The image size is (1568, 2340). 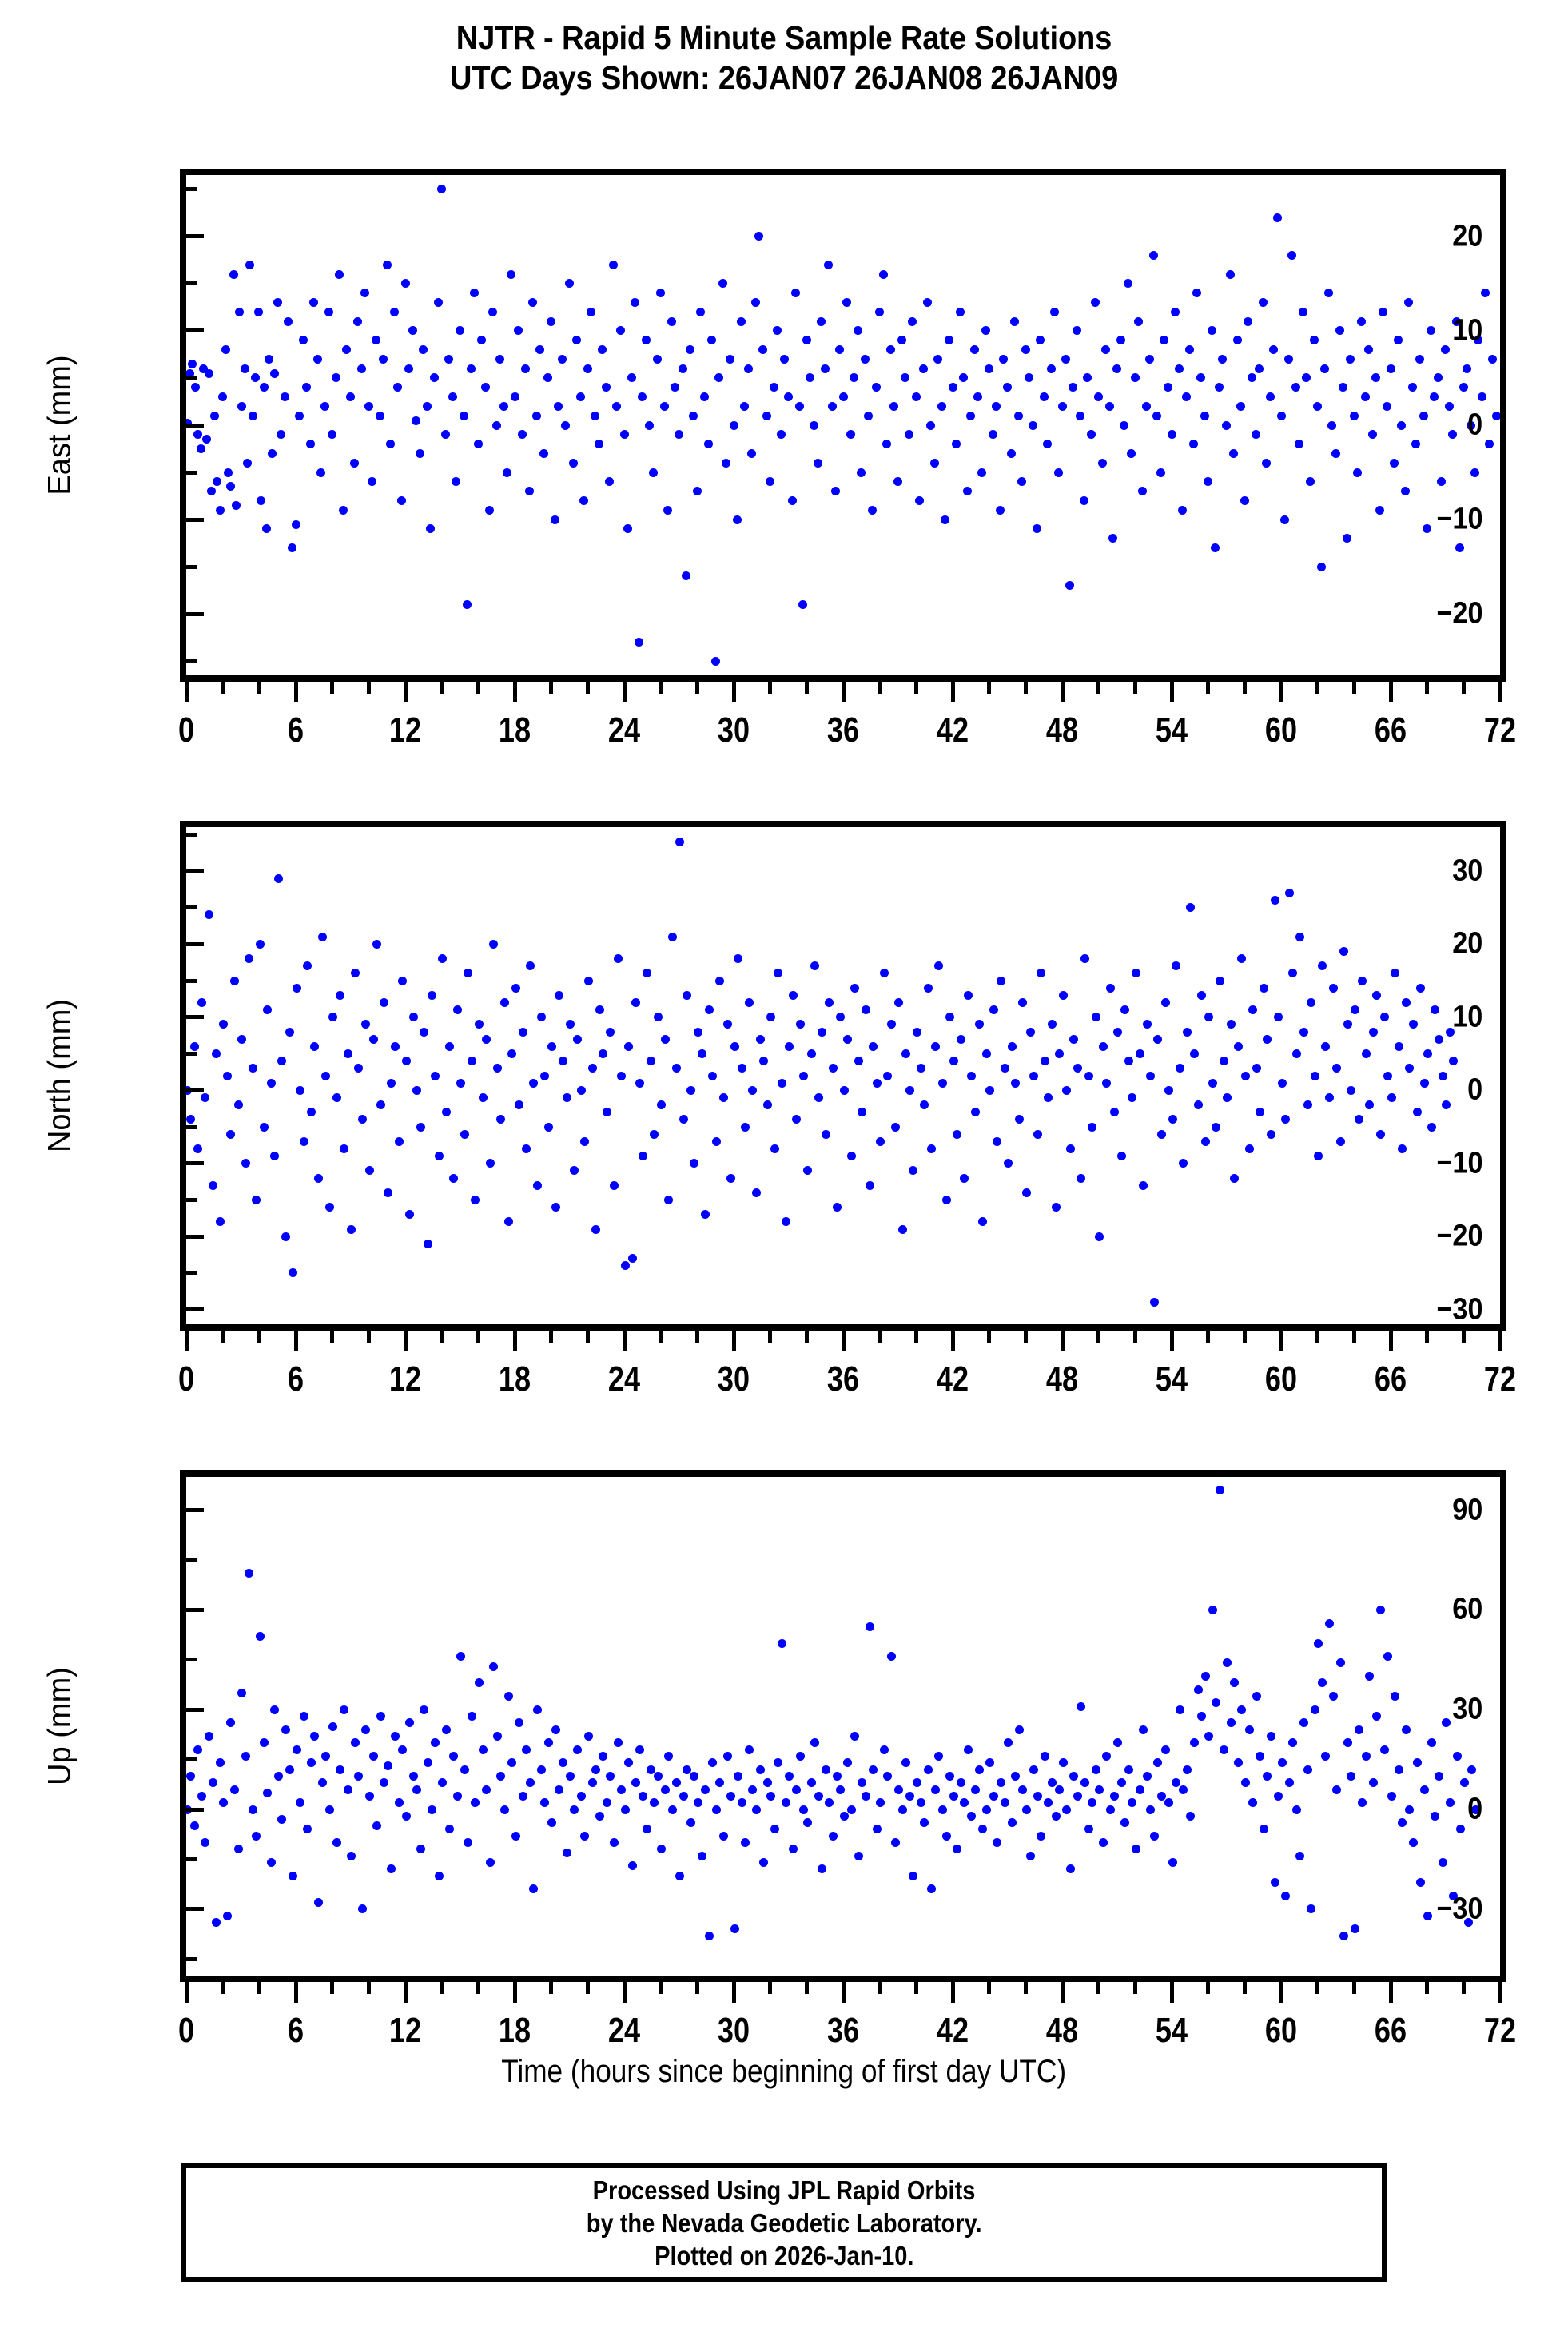 I want to click on x-tick-label-east: 42, so click(x=952, y=730).